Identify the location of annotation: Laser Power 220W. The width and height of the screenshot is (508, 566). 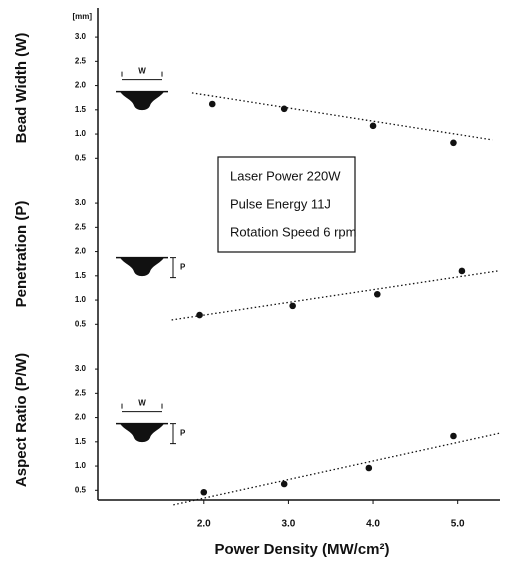
(285, 175).